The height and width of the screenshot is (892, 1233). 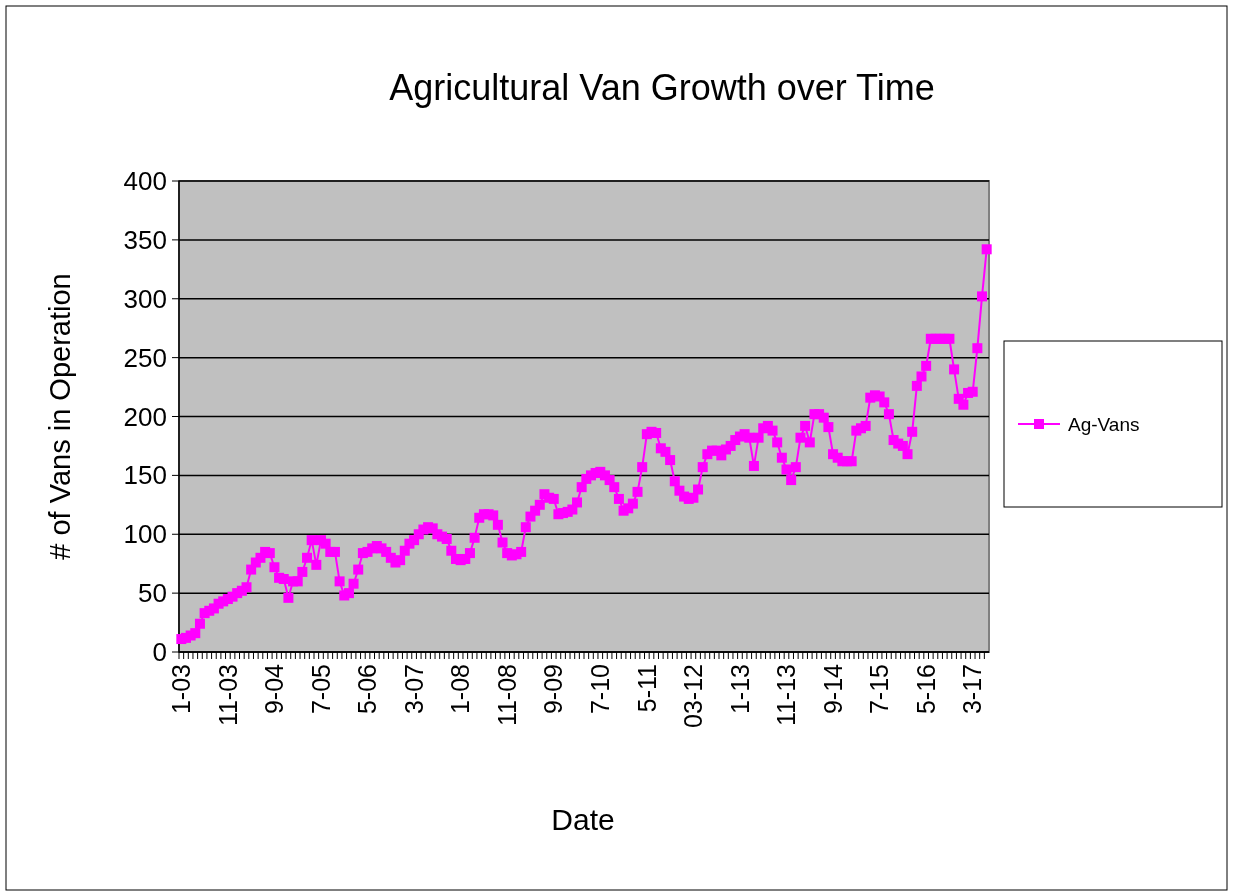 I want to click on y-tick-label: 400, so click(x=145, y=181).